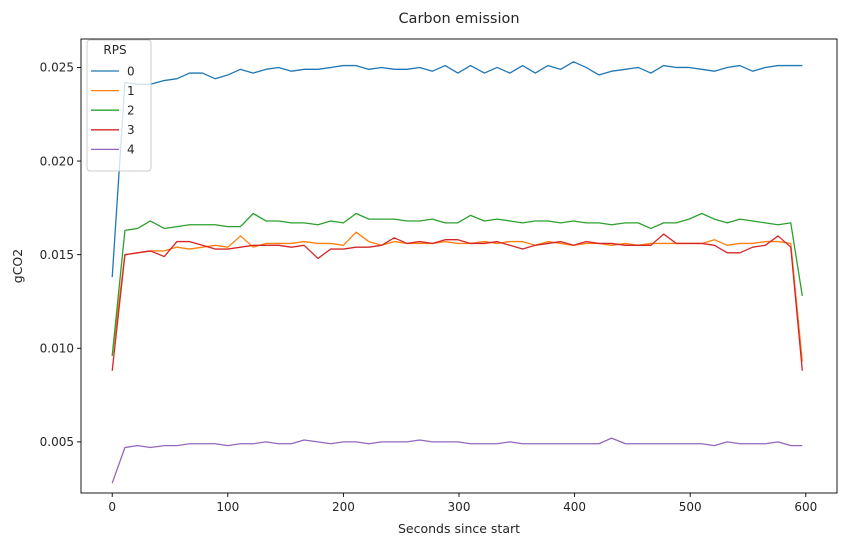 The width and height of the screenshot is (863, 547). Describe the element at coordinates (131, 111) in the screenshot. I see `legend-label-2: 2` at that location.